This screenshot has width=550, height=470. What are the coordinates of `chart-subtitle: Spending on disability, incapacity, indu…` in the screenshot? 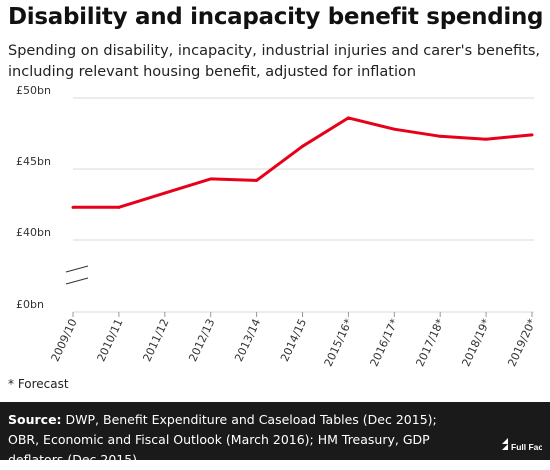 It's located at (274, 61).